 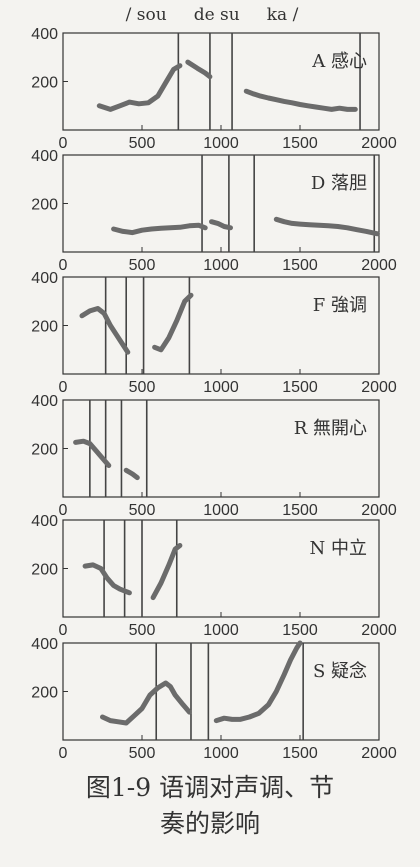 I want to click on panel-1: 200 400 0 500 1000 1500 2000 A 感心, so click(x=214, y=89).